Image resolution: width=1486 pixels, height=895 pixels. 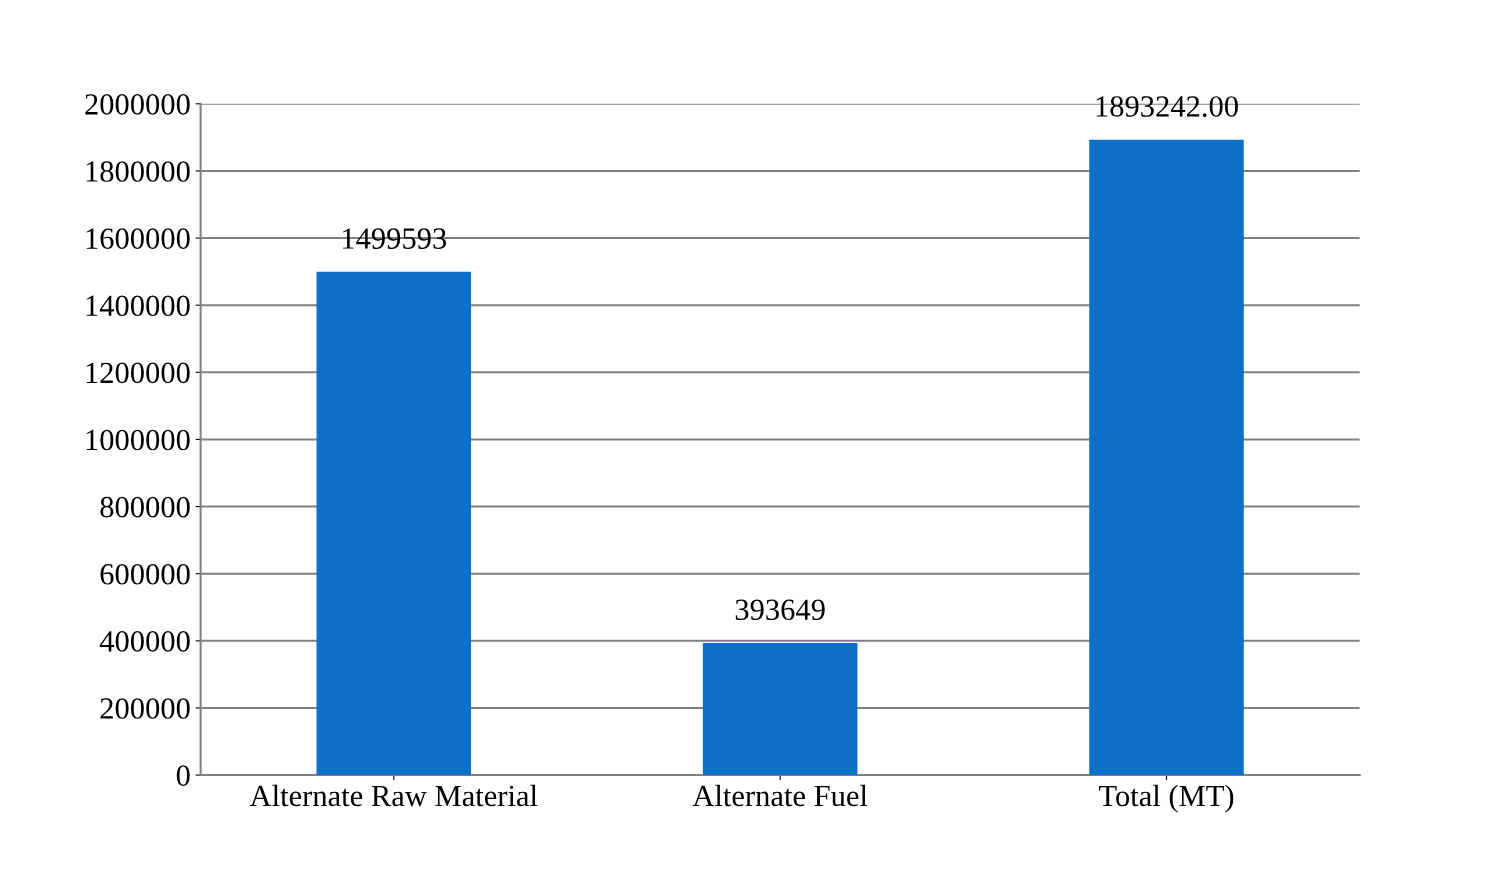 I want to click on y-tick-label: 2000000, so click(x=137, y=104).